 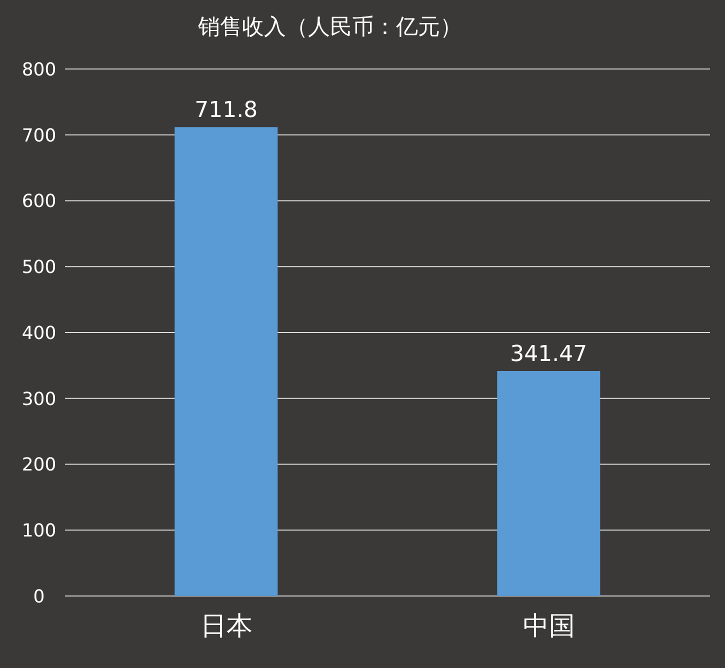 I want to click on y-tick-label: 700, so click(x=39, y=135).